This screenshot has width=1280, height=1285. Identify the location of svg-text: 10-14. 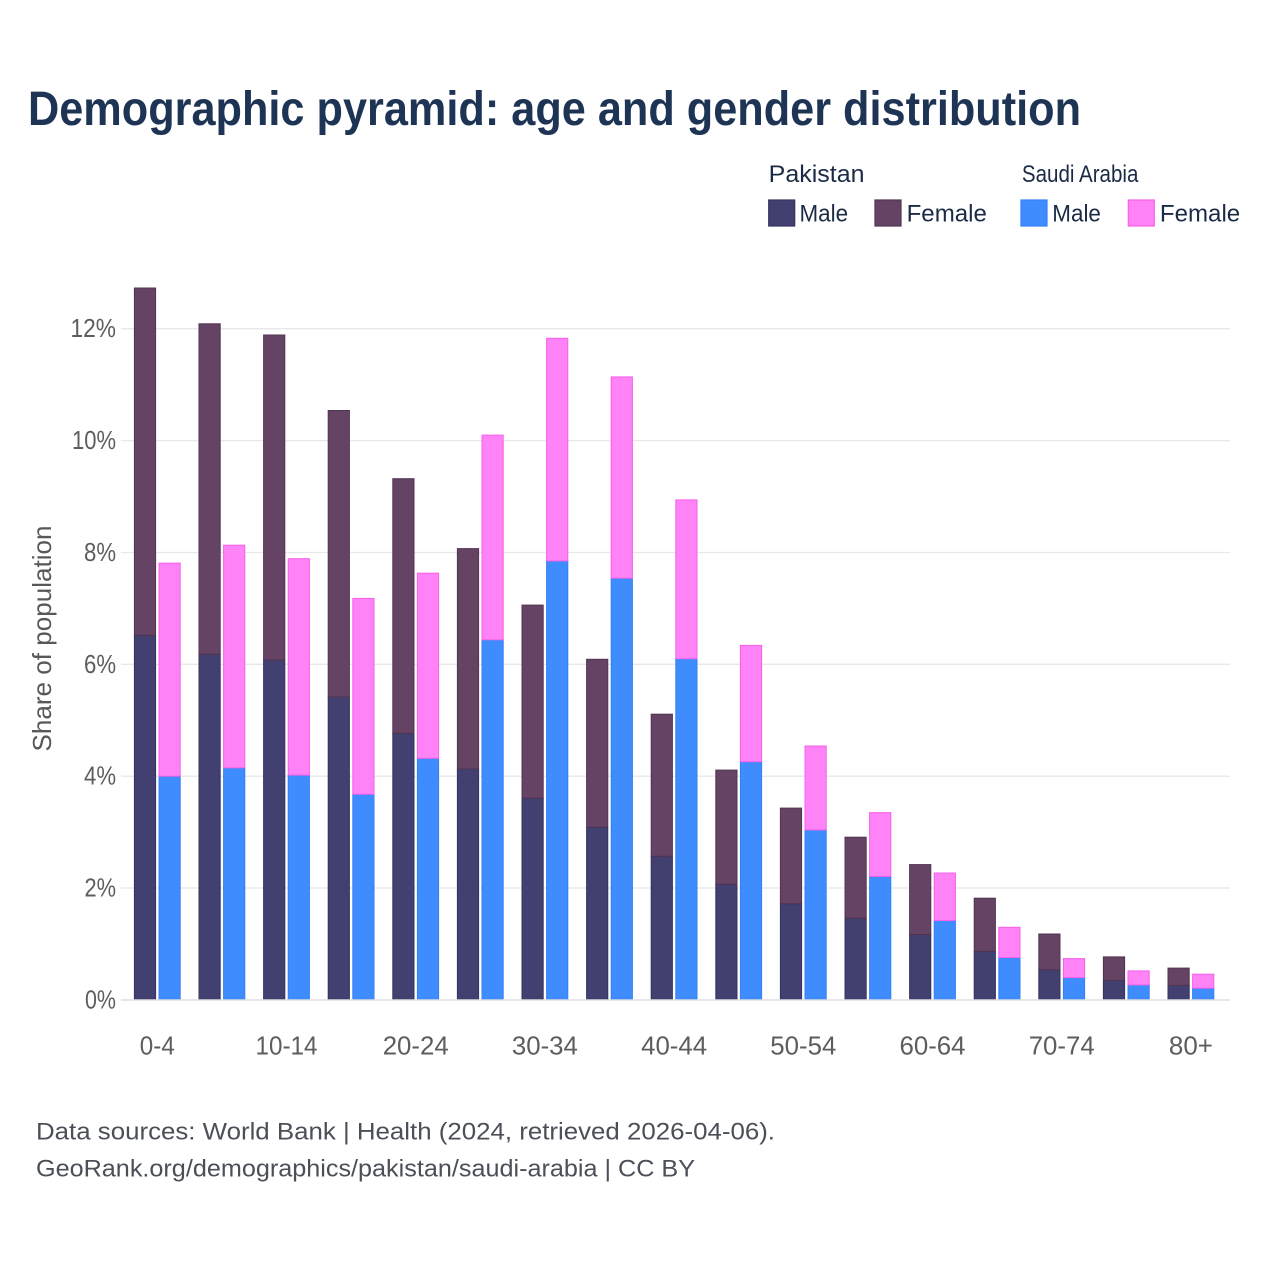
(287, 1046).